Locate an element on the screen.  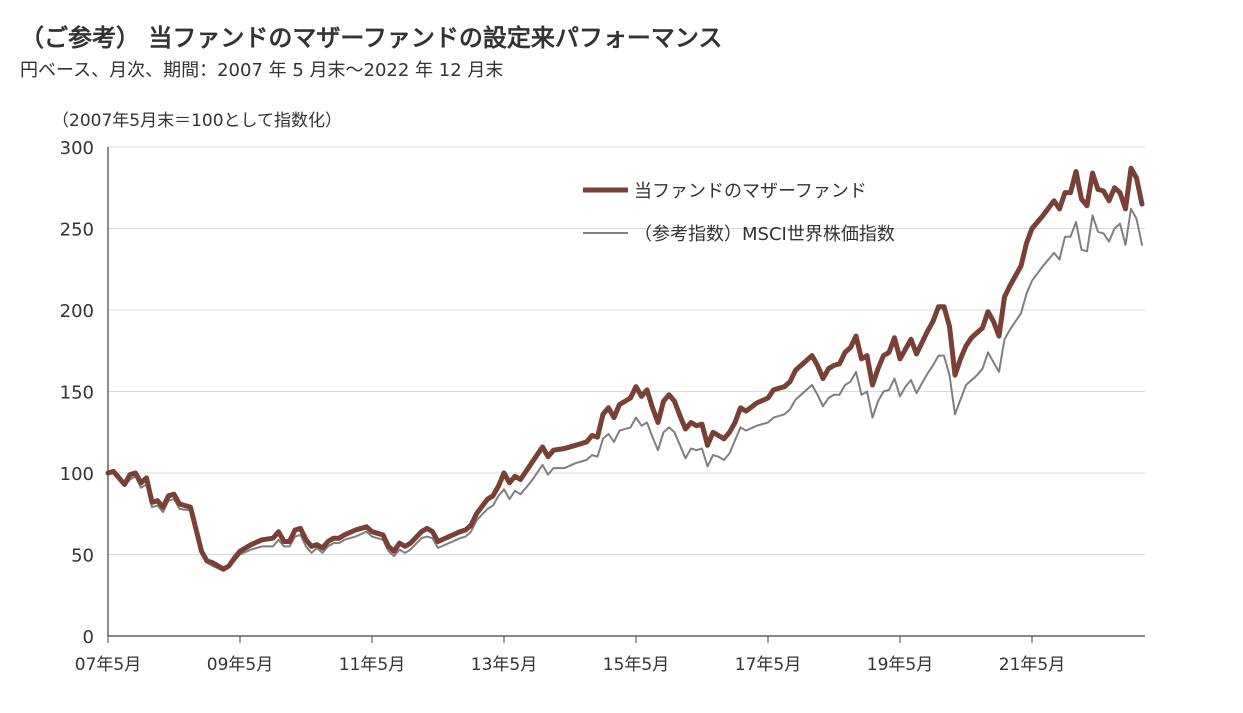
y-tick-label: 50 is located at coordinates (82, 556).